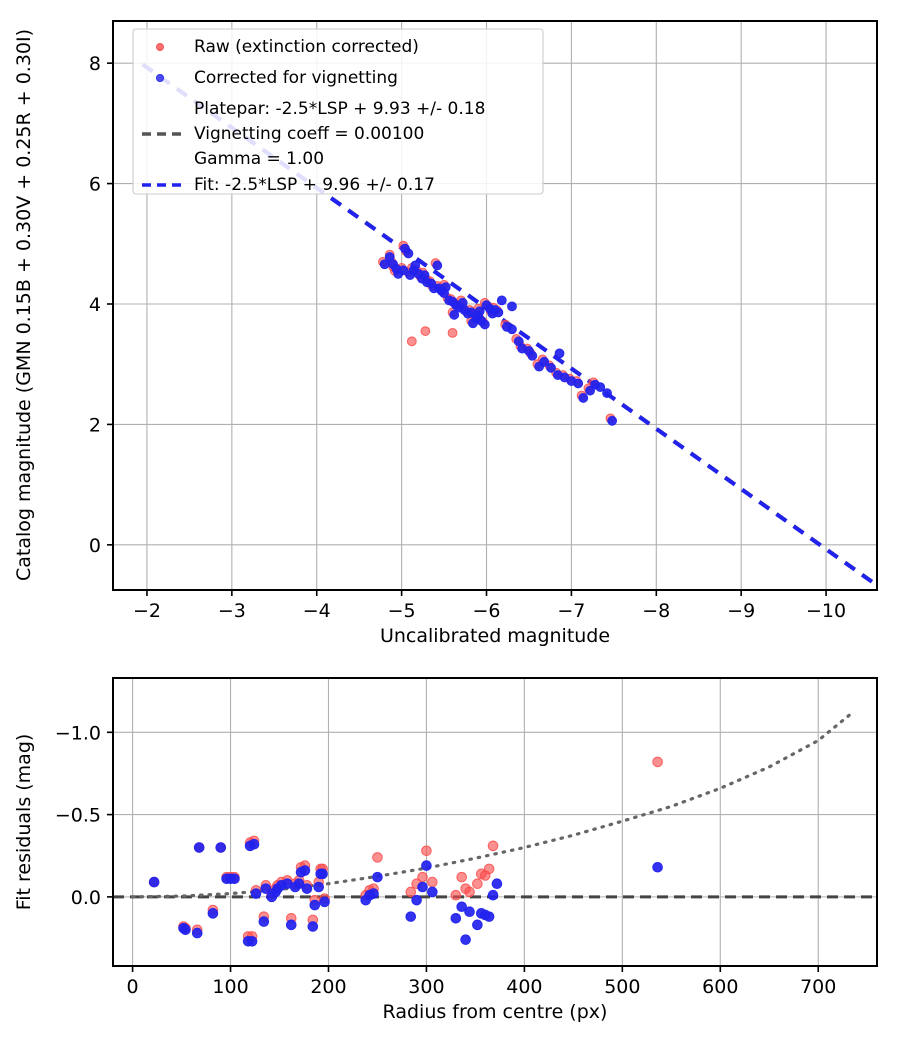  What do you see at coordinates (495, 1012) in the screenshot?
I see `x-axis-title-bottom: Radius from centre (px)` at bounding box center [495, 1012].